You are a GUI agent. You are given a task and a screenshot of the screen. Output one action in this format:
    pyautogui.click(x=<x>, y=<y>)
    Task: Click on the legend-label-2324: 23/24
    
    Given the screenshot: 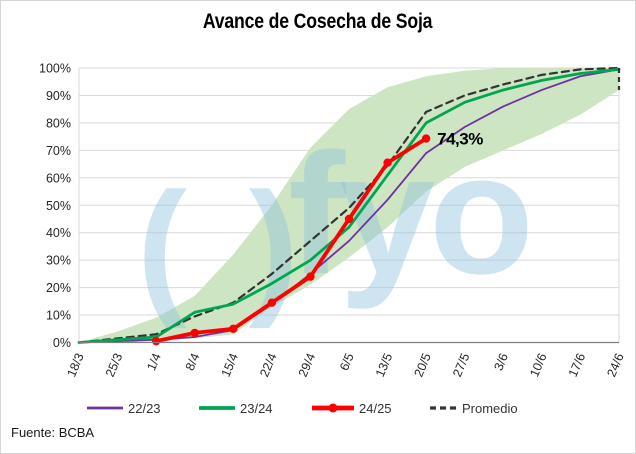 What is the action you would take?
    pyautogui.click(x=256, y=408)
    